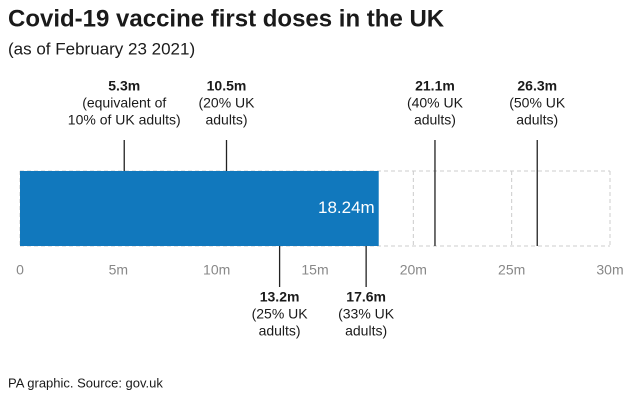 The height and width of the screenshot is (400, 640). I want to click on annotation-text: (20% UK, so click(226, 103).